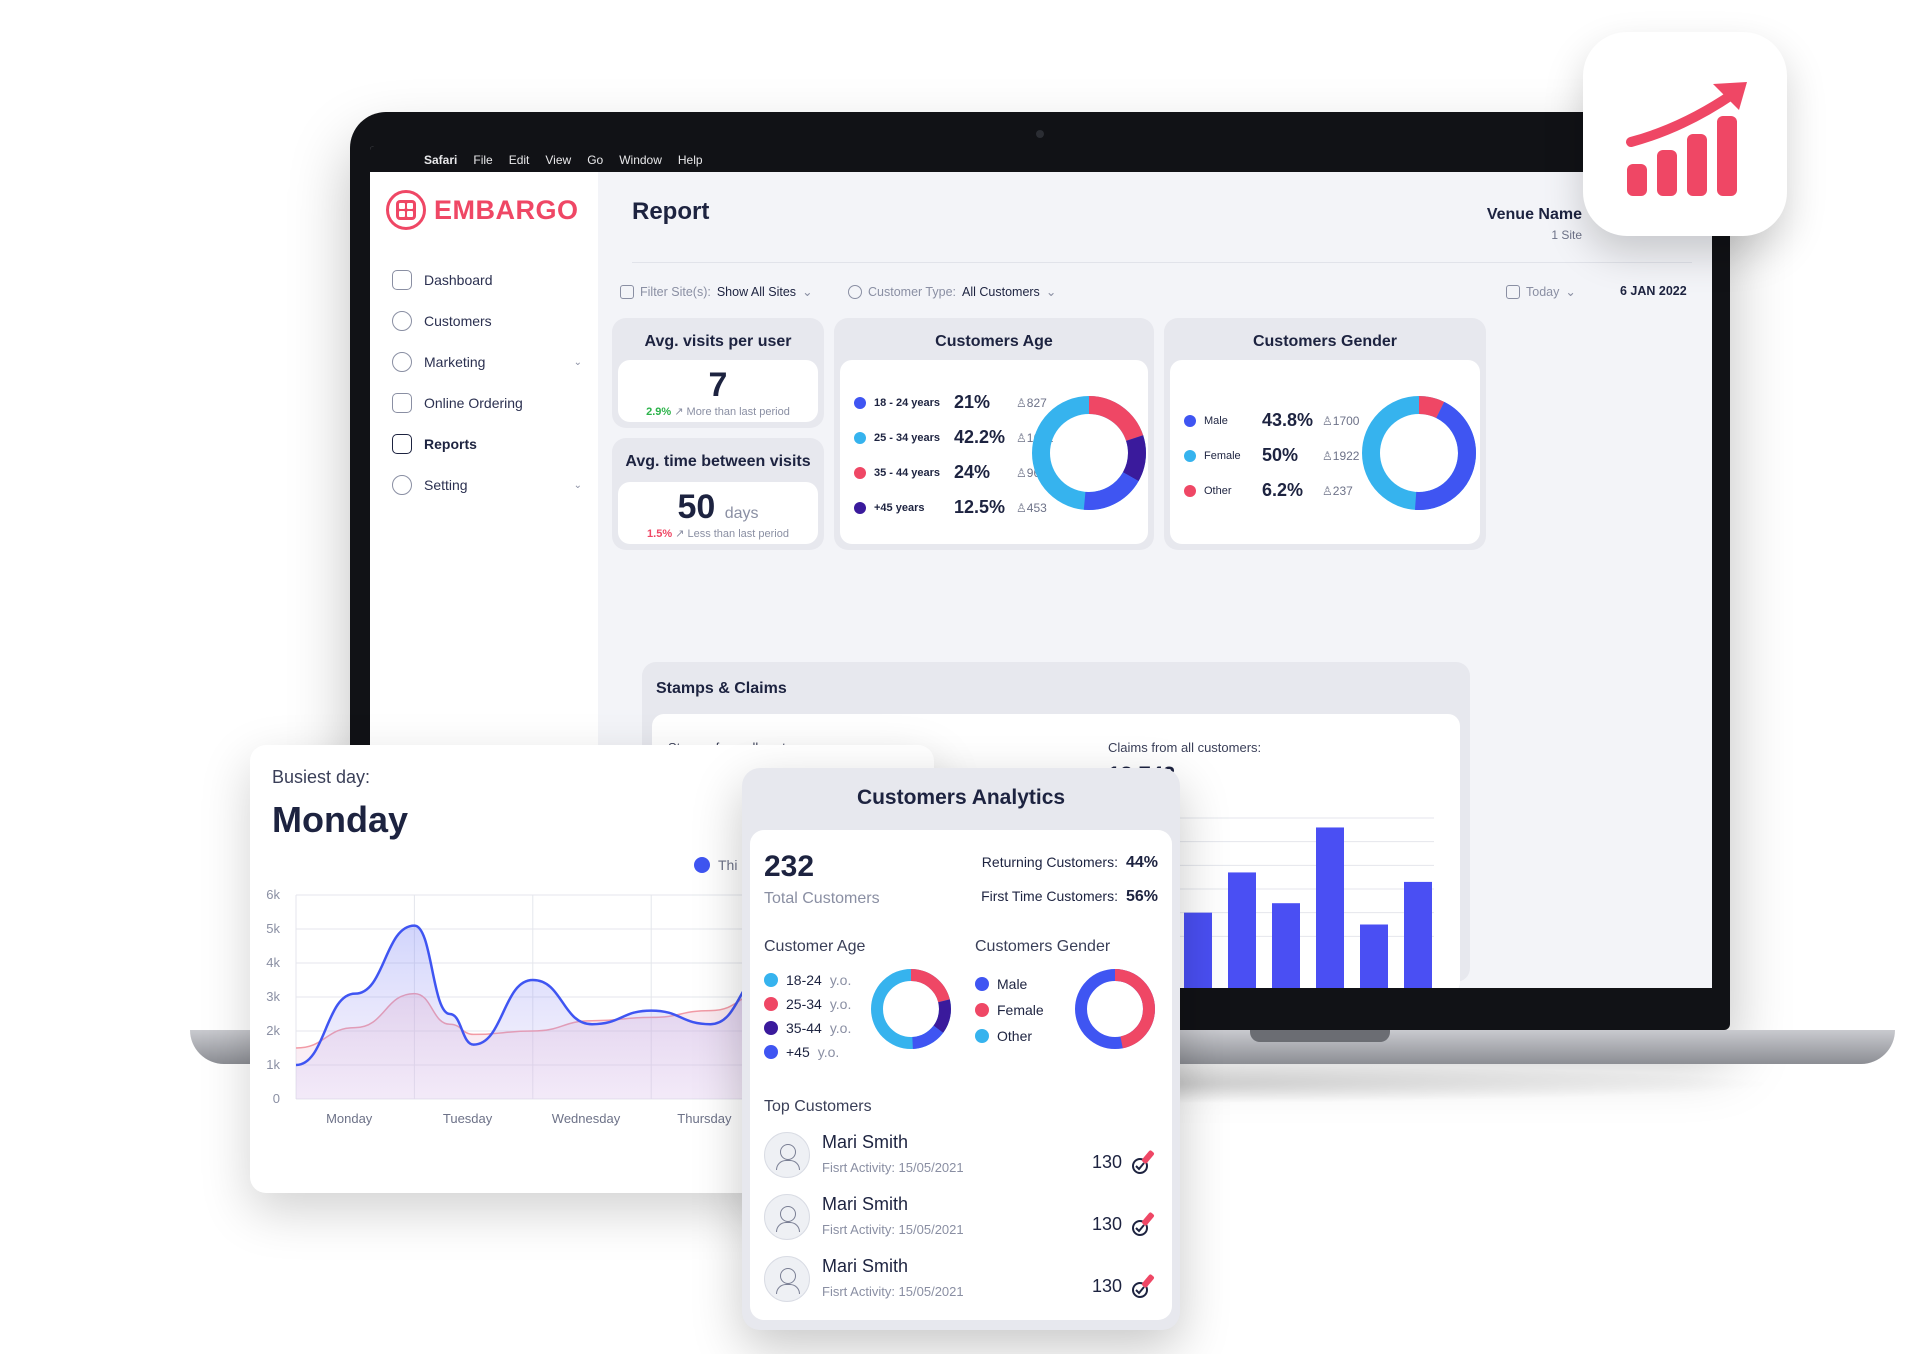 This screenshot has height=1354, width=1920. Describe the element at coordinates (1534, 214) in the screenshot. I see `venue-name: Venue Name` at that location.